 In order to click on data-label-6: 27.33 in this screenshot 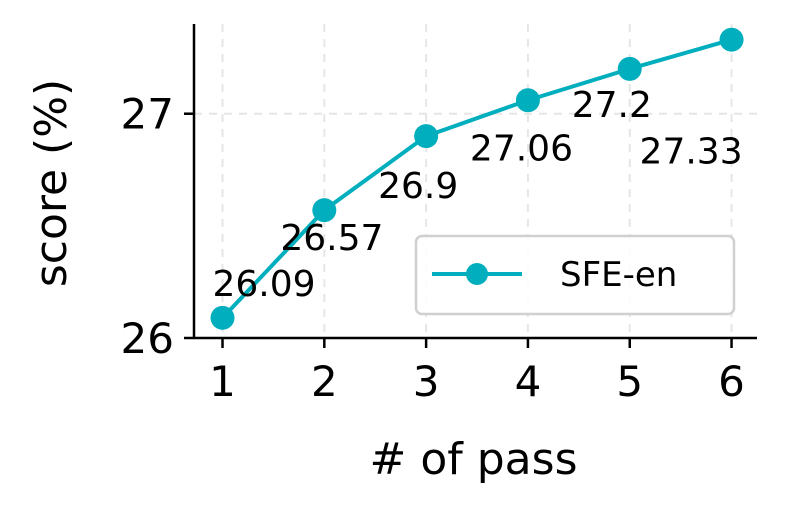, I will do `click(691, 152)`.